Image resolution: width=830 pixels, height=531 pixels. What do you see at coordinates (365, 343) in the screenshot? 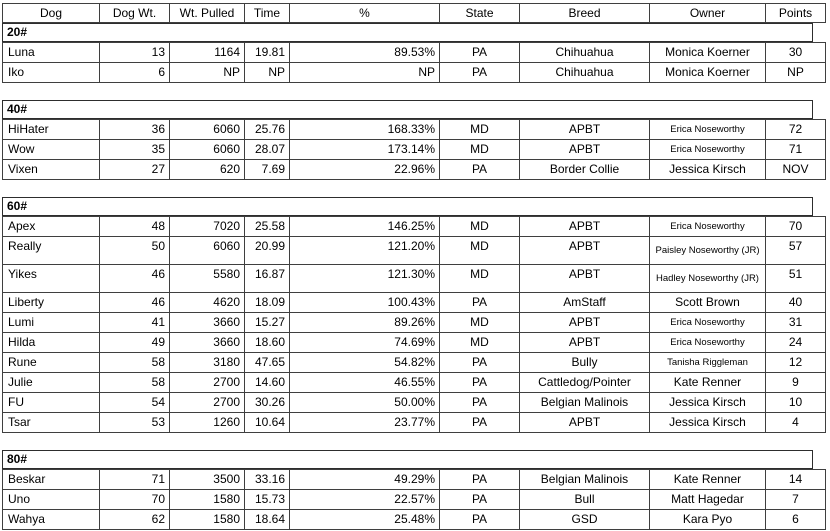
I see `cell-pct: 74.69%` at bounding box center [365, 343].